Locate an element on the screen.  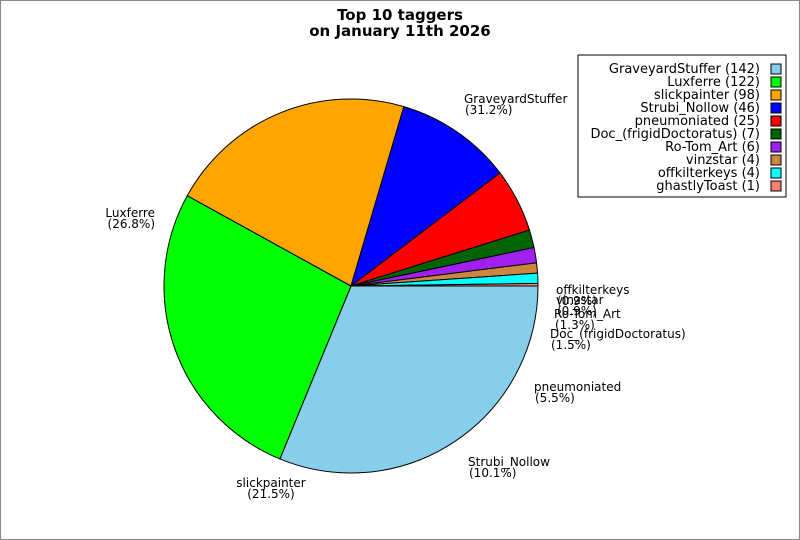
slice-label: Strubi_Nollow (10.1%) is located at coordinates (509, 467).